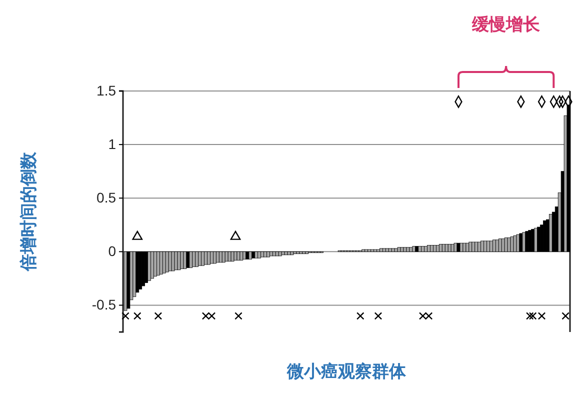 This screenshot has height=401, width=584. I want to click on y-tick-label: 0, so click(112, 251).